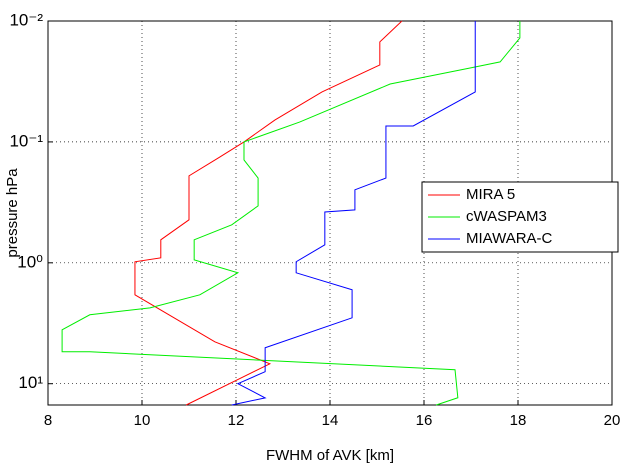  What do you see at coordinates (26, 19) in the screenshot?
I see `y-tick-label: 10⁻²` at bounding box center [26, 19].